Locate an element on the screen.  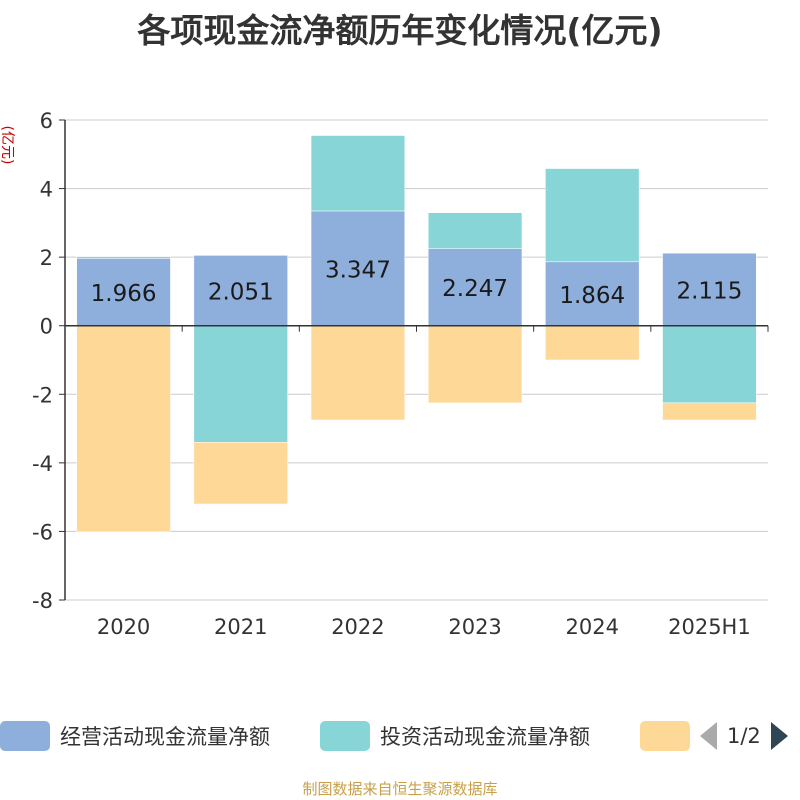
y-axis-label: (亿元) is located at coordinates (7, 145).